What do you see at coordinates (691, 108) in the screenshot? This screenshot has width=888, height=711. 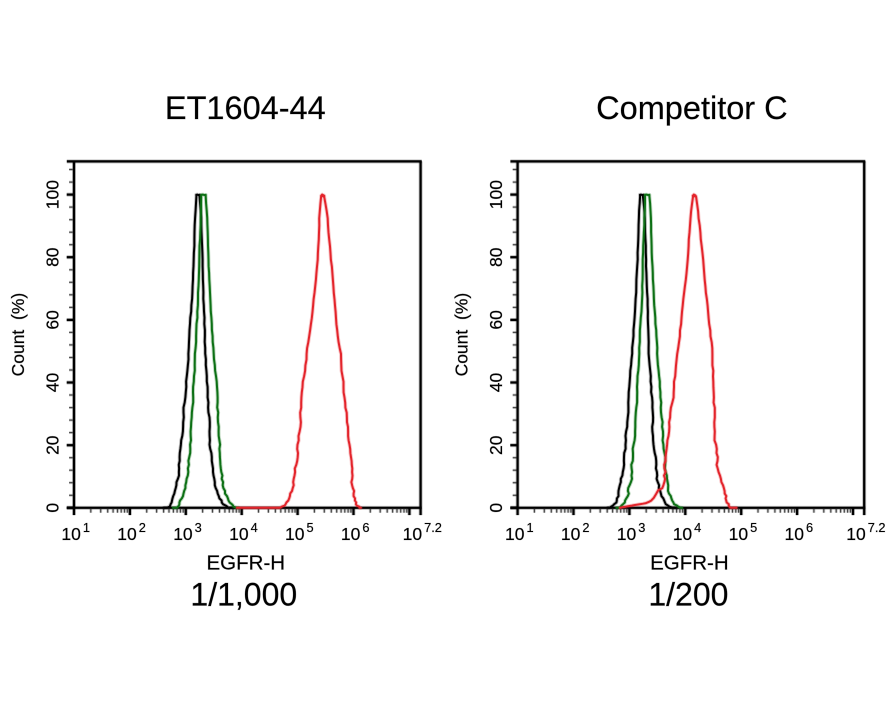 I see `svg-text: Competitor C` at bounding box center [691, 108].